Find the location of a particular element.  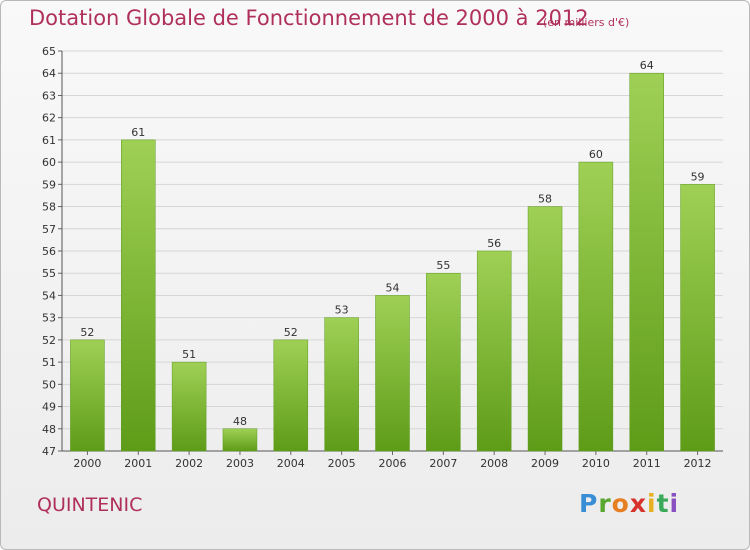

bar-2012 is located at coordinates (697, 318).